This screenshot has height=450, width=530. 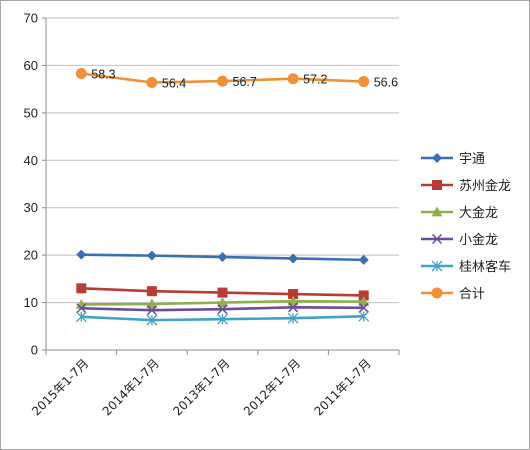 What do you see at coordinates (478, 240) in the screenshot?
I see `legend-label: 小金龙` at bounding box center [478, 240].